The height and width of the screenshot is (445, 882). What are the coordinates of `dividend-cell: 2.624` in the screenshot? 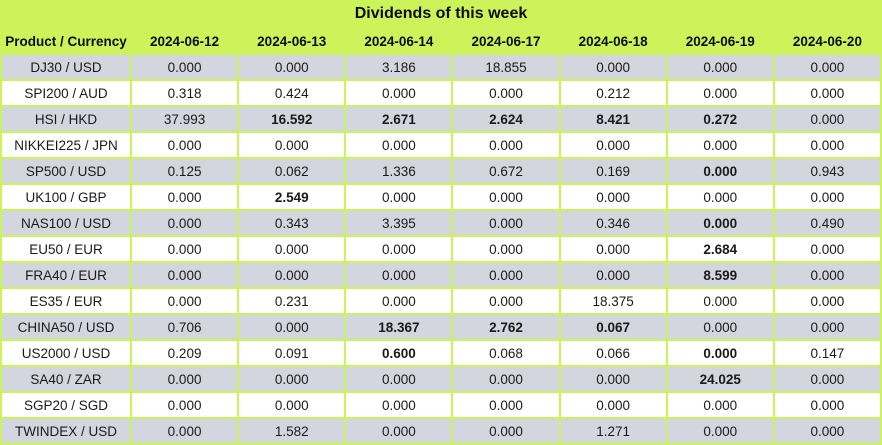 It's located at (506, 119).